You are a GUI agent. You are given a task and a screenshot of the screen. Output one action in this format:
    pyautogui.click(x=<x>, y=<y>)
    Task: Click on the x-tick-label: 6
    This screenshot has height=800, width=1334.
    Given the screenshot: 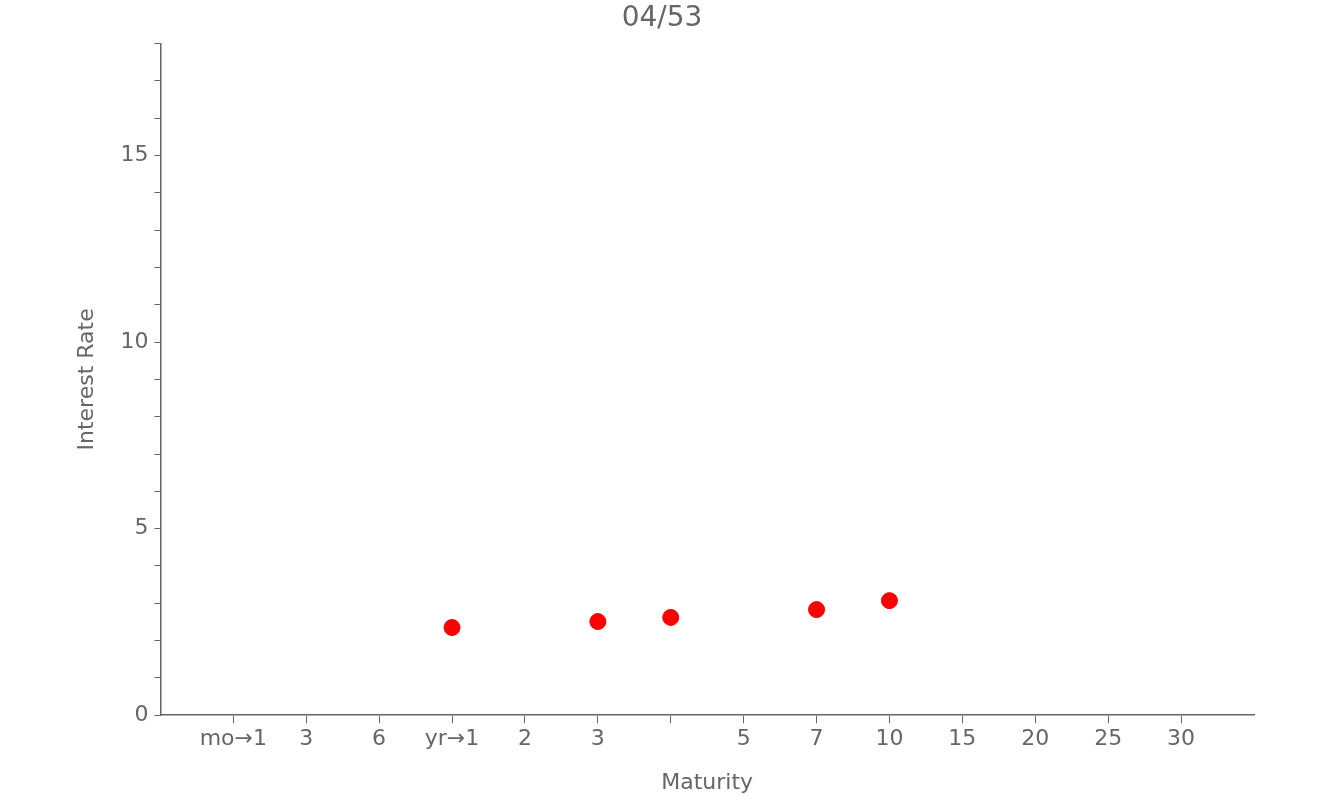 What is the action you would take?
    pyautogui.click(x=379, y=738)
    